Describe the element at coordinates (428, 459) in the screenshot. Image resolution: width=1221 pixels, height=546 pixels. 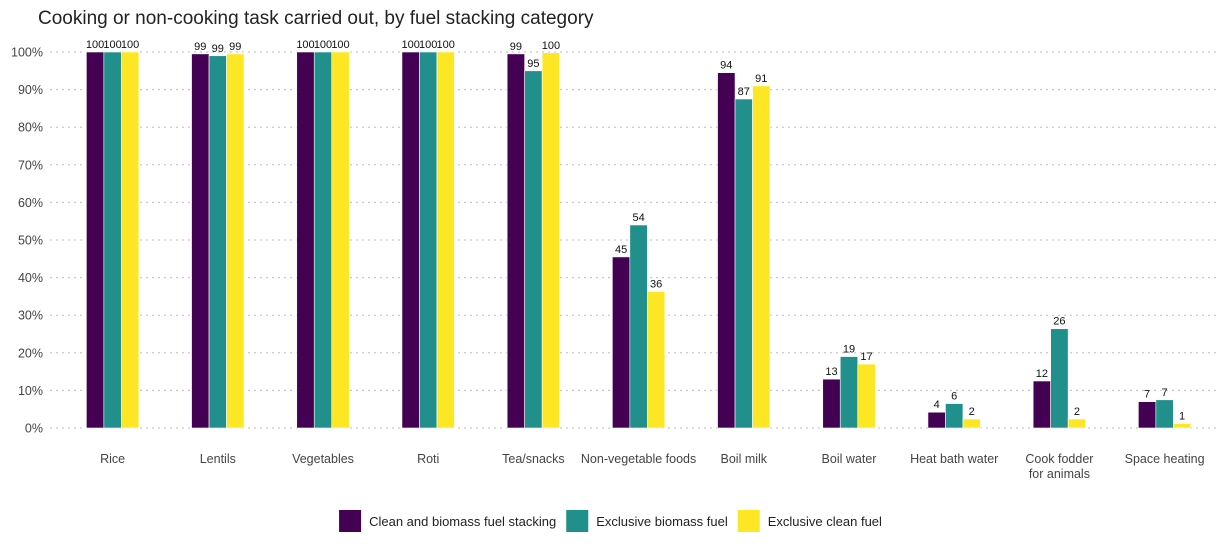
I see `x-tick-label: Roti` at that location.